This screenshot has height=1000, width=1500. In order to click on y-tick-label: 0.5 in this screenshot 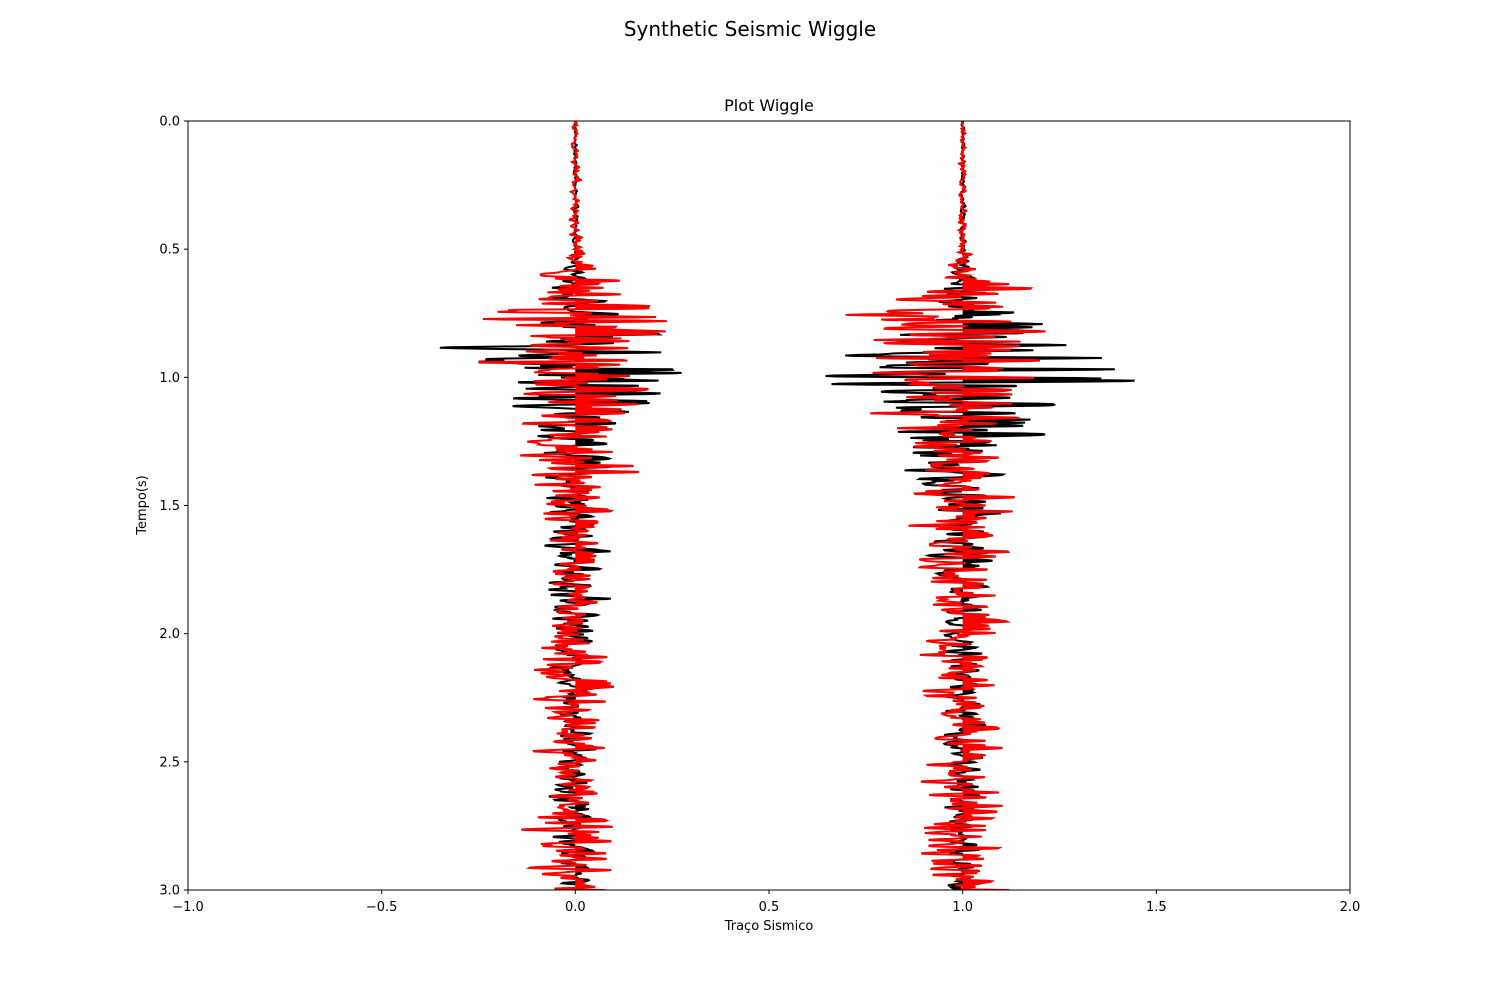, I will do `click(169, 250)`.